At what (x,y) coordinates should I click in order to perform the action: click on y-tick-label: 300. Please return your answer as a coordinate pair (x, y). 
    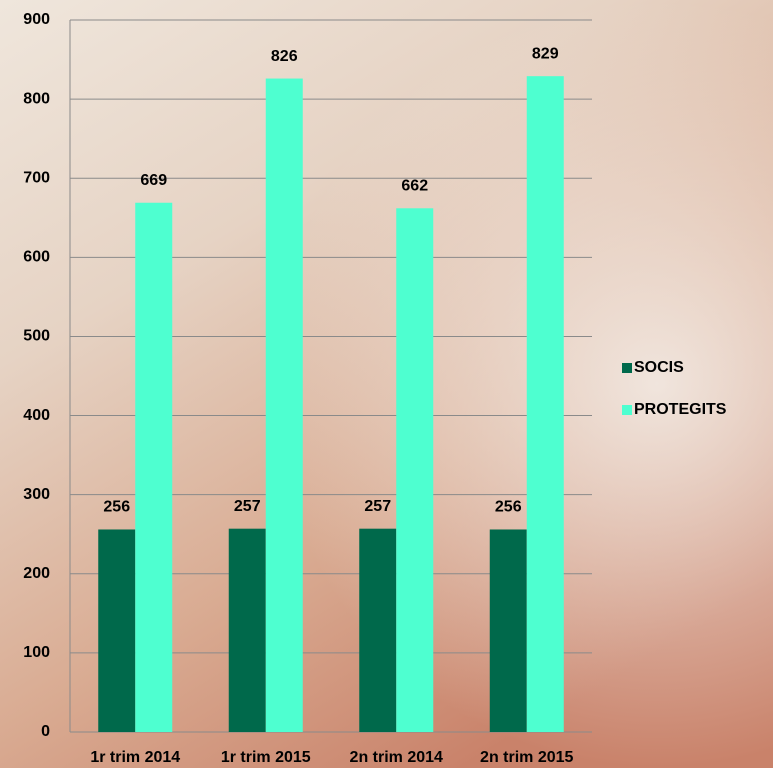
    Looking at the image, I should click on (36, 494).